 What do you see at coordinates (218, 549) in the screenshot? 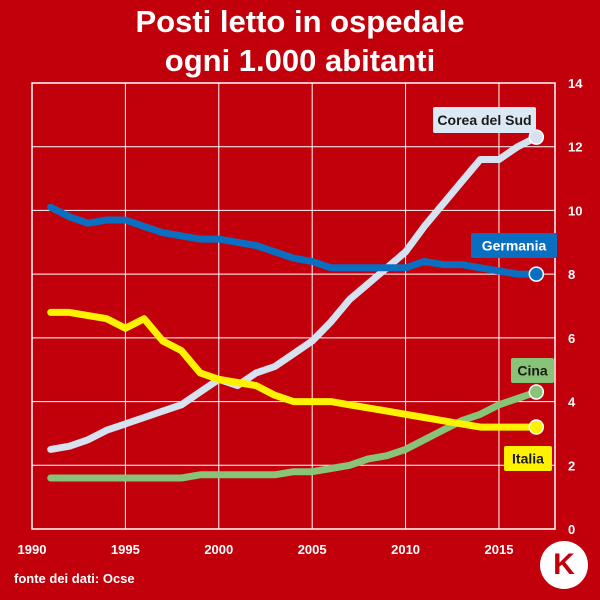
I see `x-tick-label-2000: 2000` at bounding box center [218, 549].